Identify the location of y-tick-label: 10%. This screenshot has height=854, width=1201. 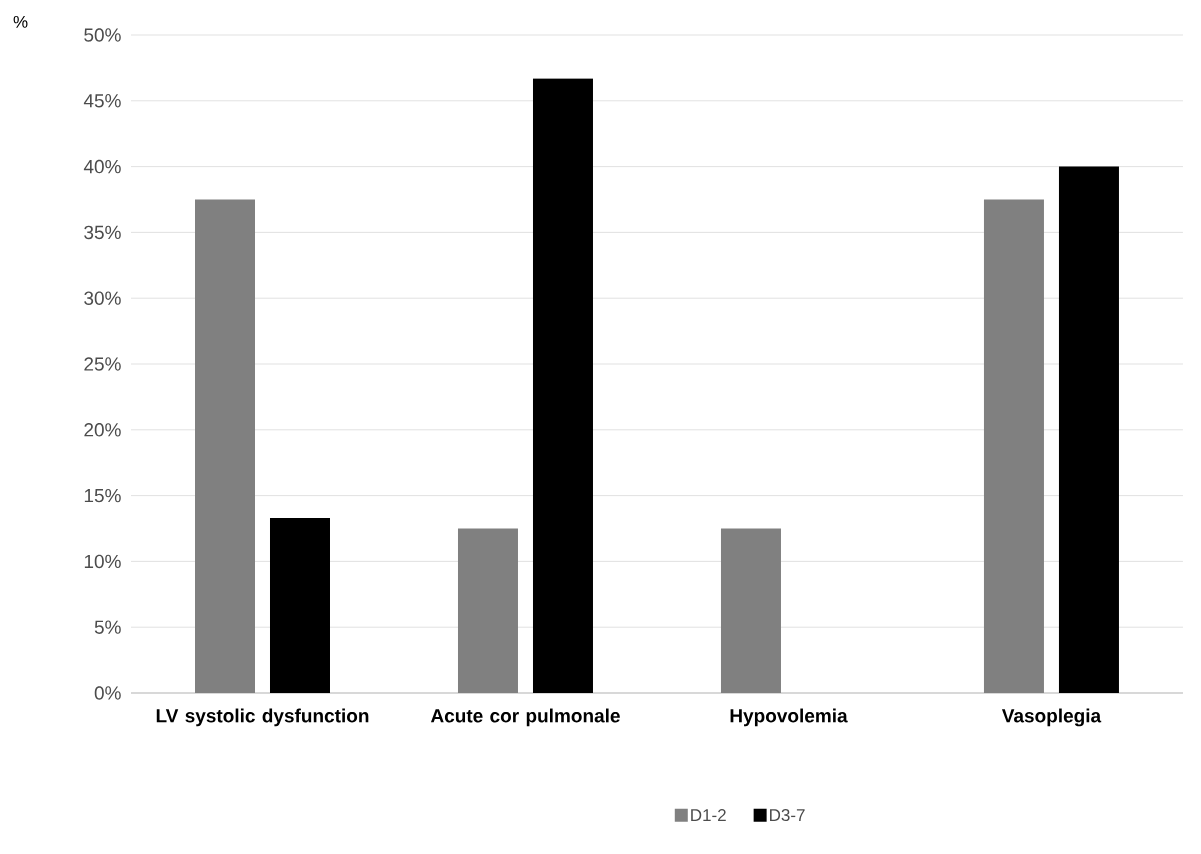
(102, 561).